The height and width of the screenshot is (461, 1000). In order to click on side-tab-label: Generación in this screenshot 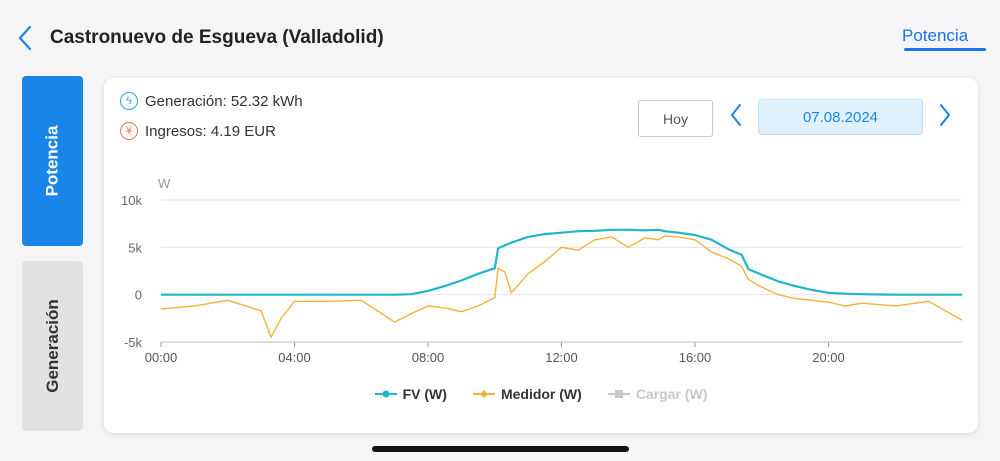, I will do `click(52, 346)`.